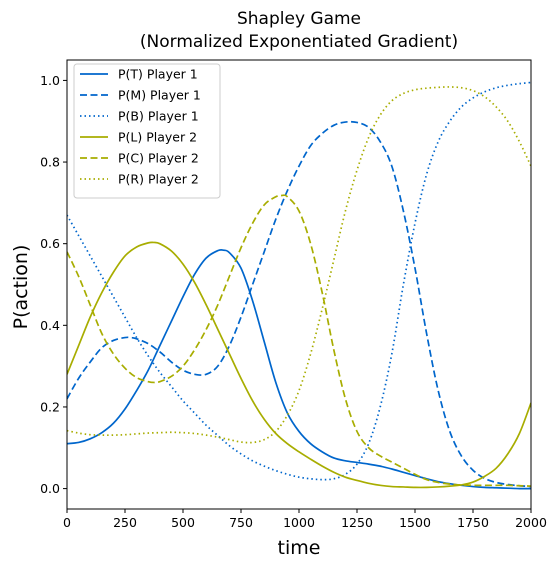  Describe the element at coordinates (157, 137) in the screenshot. I see `legend-label: P(L) Player 2` at that location.